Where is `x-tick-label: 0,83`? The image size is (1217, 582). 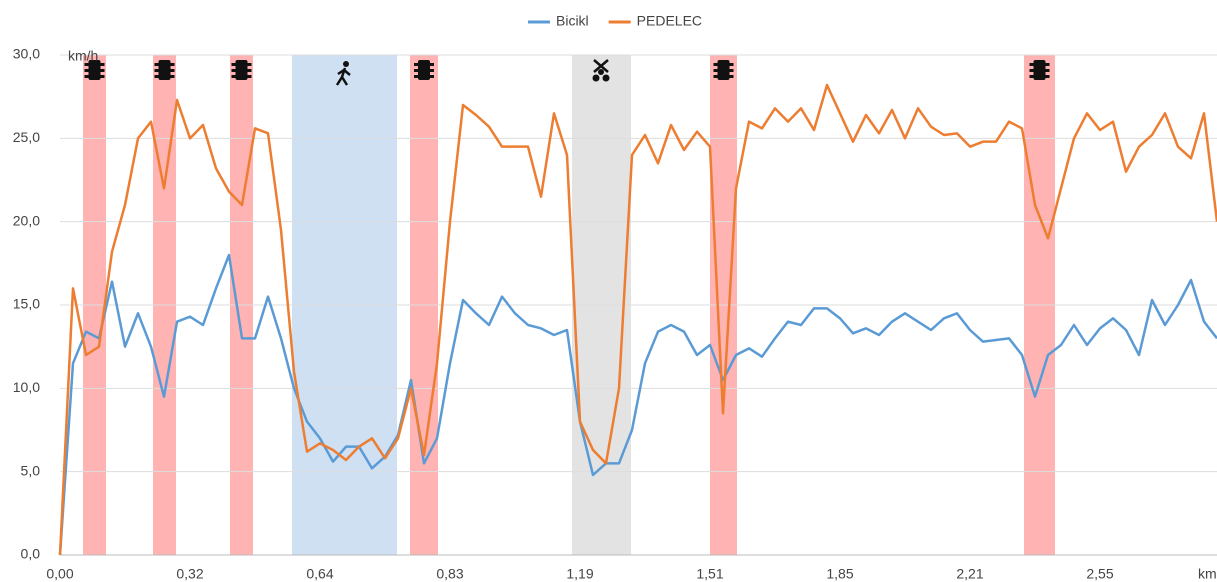
x-tick-label: 0,83 is located at coordinates (449, 574).